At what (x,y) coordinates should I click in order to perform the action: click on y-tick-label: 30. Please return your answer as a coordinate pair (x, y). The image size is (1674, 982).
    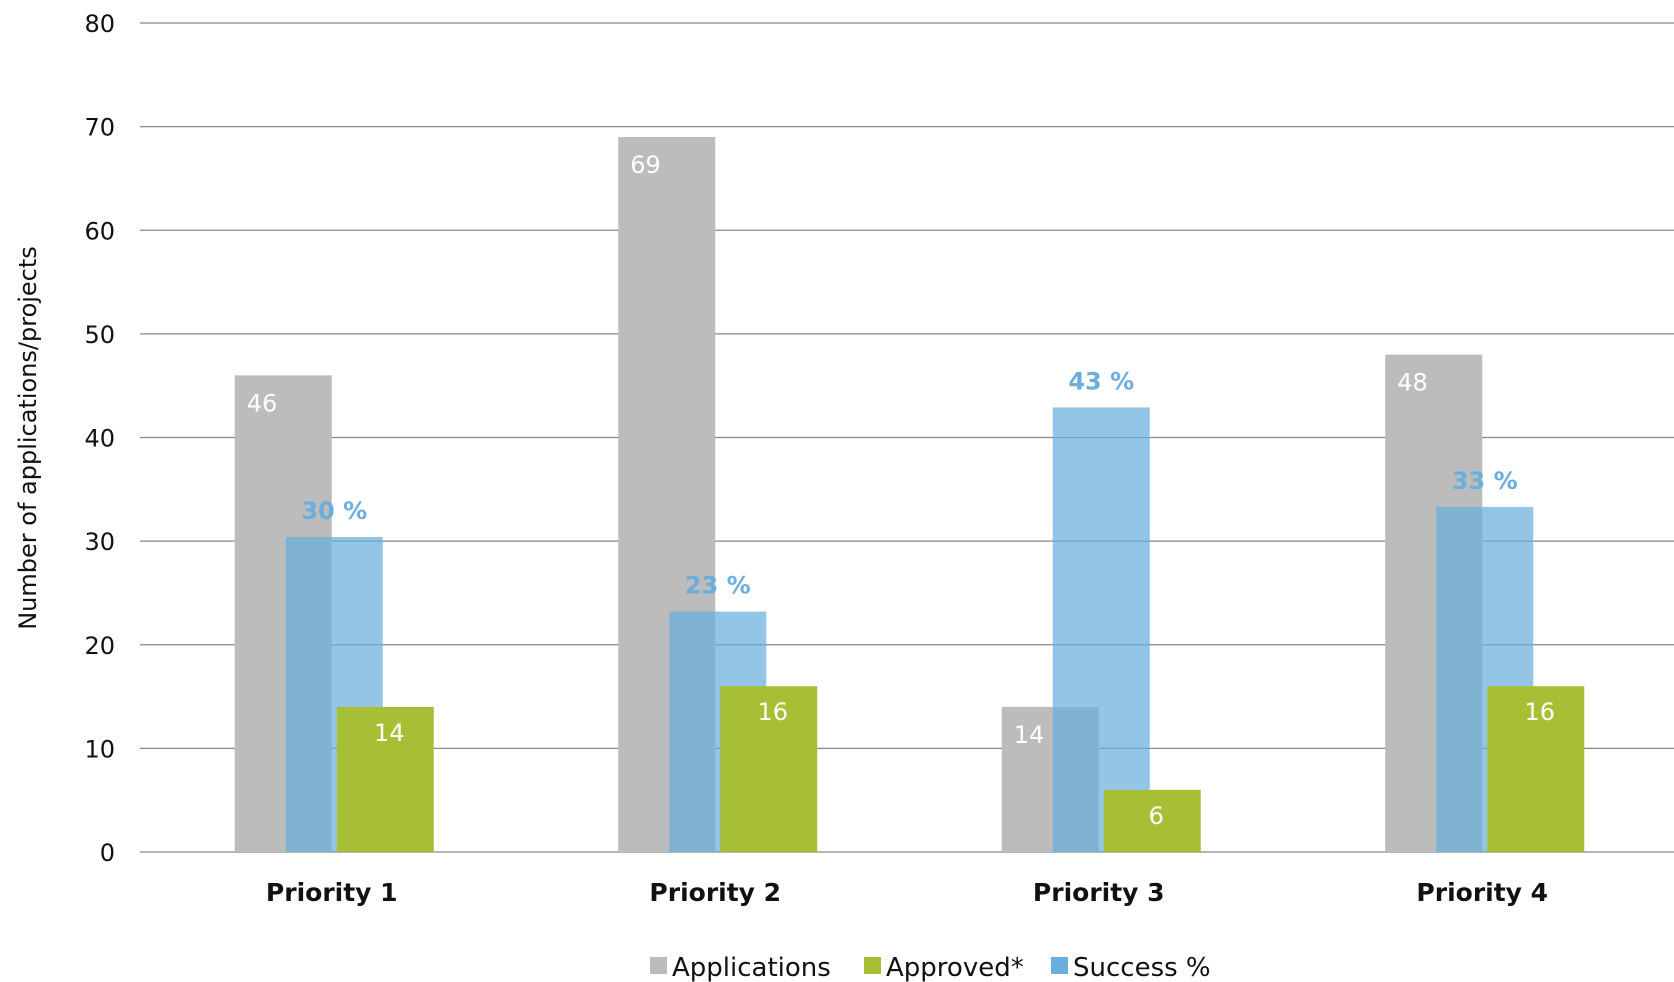
    Looking at the image, I should click on (99, 542).